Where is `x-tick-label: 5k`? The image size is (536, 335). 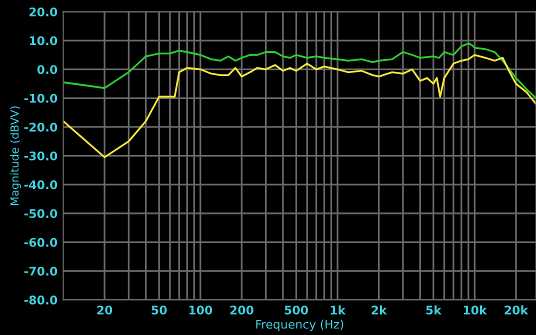 x-tick-label: 5k is located at coordinates (434, 310).